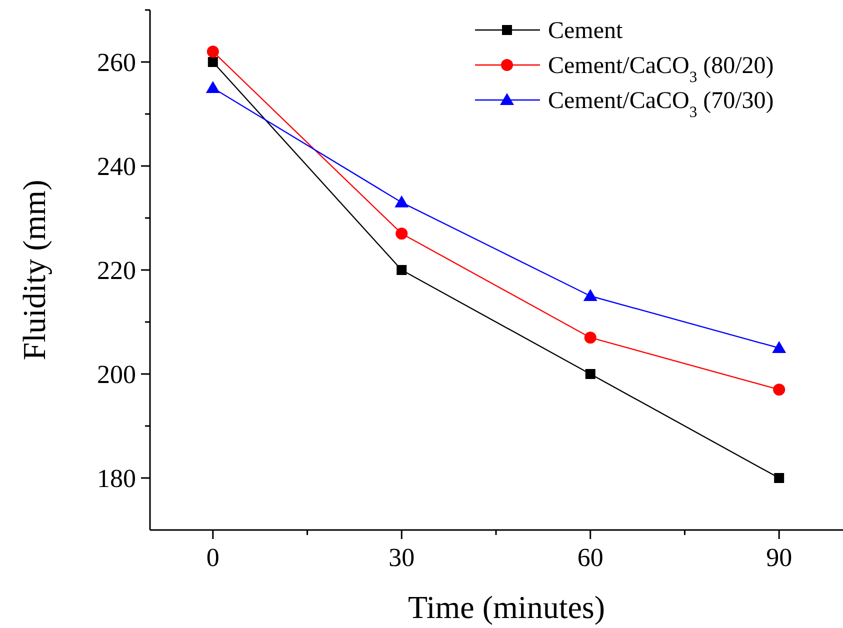 The height and width of the screenshot is (628, 843). Describe the element at coordinates (116, 62) in the screenshot. I see `y-tick-label: 260` at that location.